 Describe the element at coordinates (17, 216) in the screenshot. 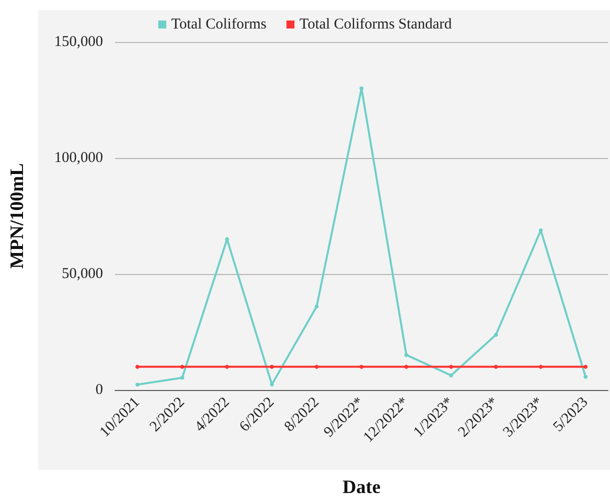

I see `y-axis-title: MPN/100mL` at that location.